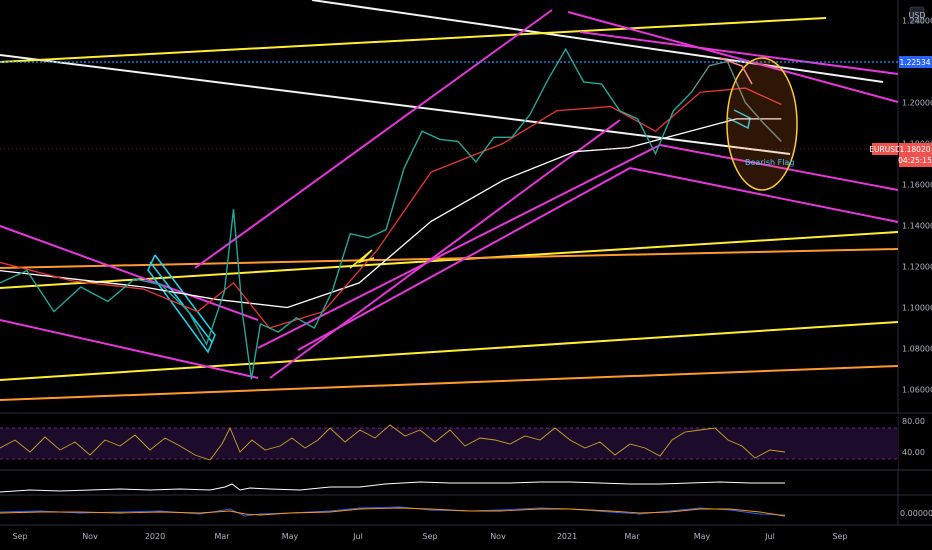 The image size is (932, 550). Describe the element at coordinates (769, 162) in the screenshot. I see `annotation-label: Bearish Flag` at that location.